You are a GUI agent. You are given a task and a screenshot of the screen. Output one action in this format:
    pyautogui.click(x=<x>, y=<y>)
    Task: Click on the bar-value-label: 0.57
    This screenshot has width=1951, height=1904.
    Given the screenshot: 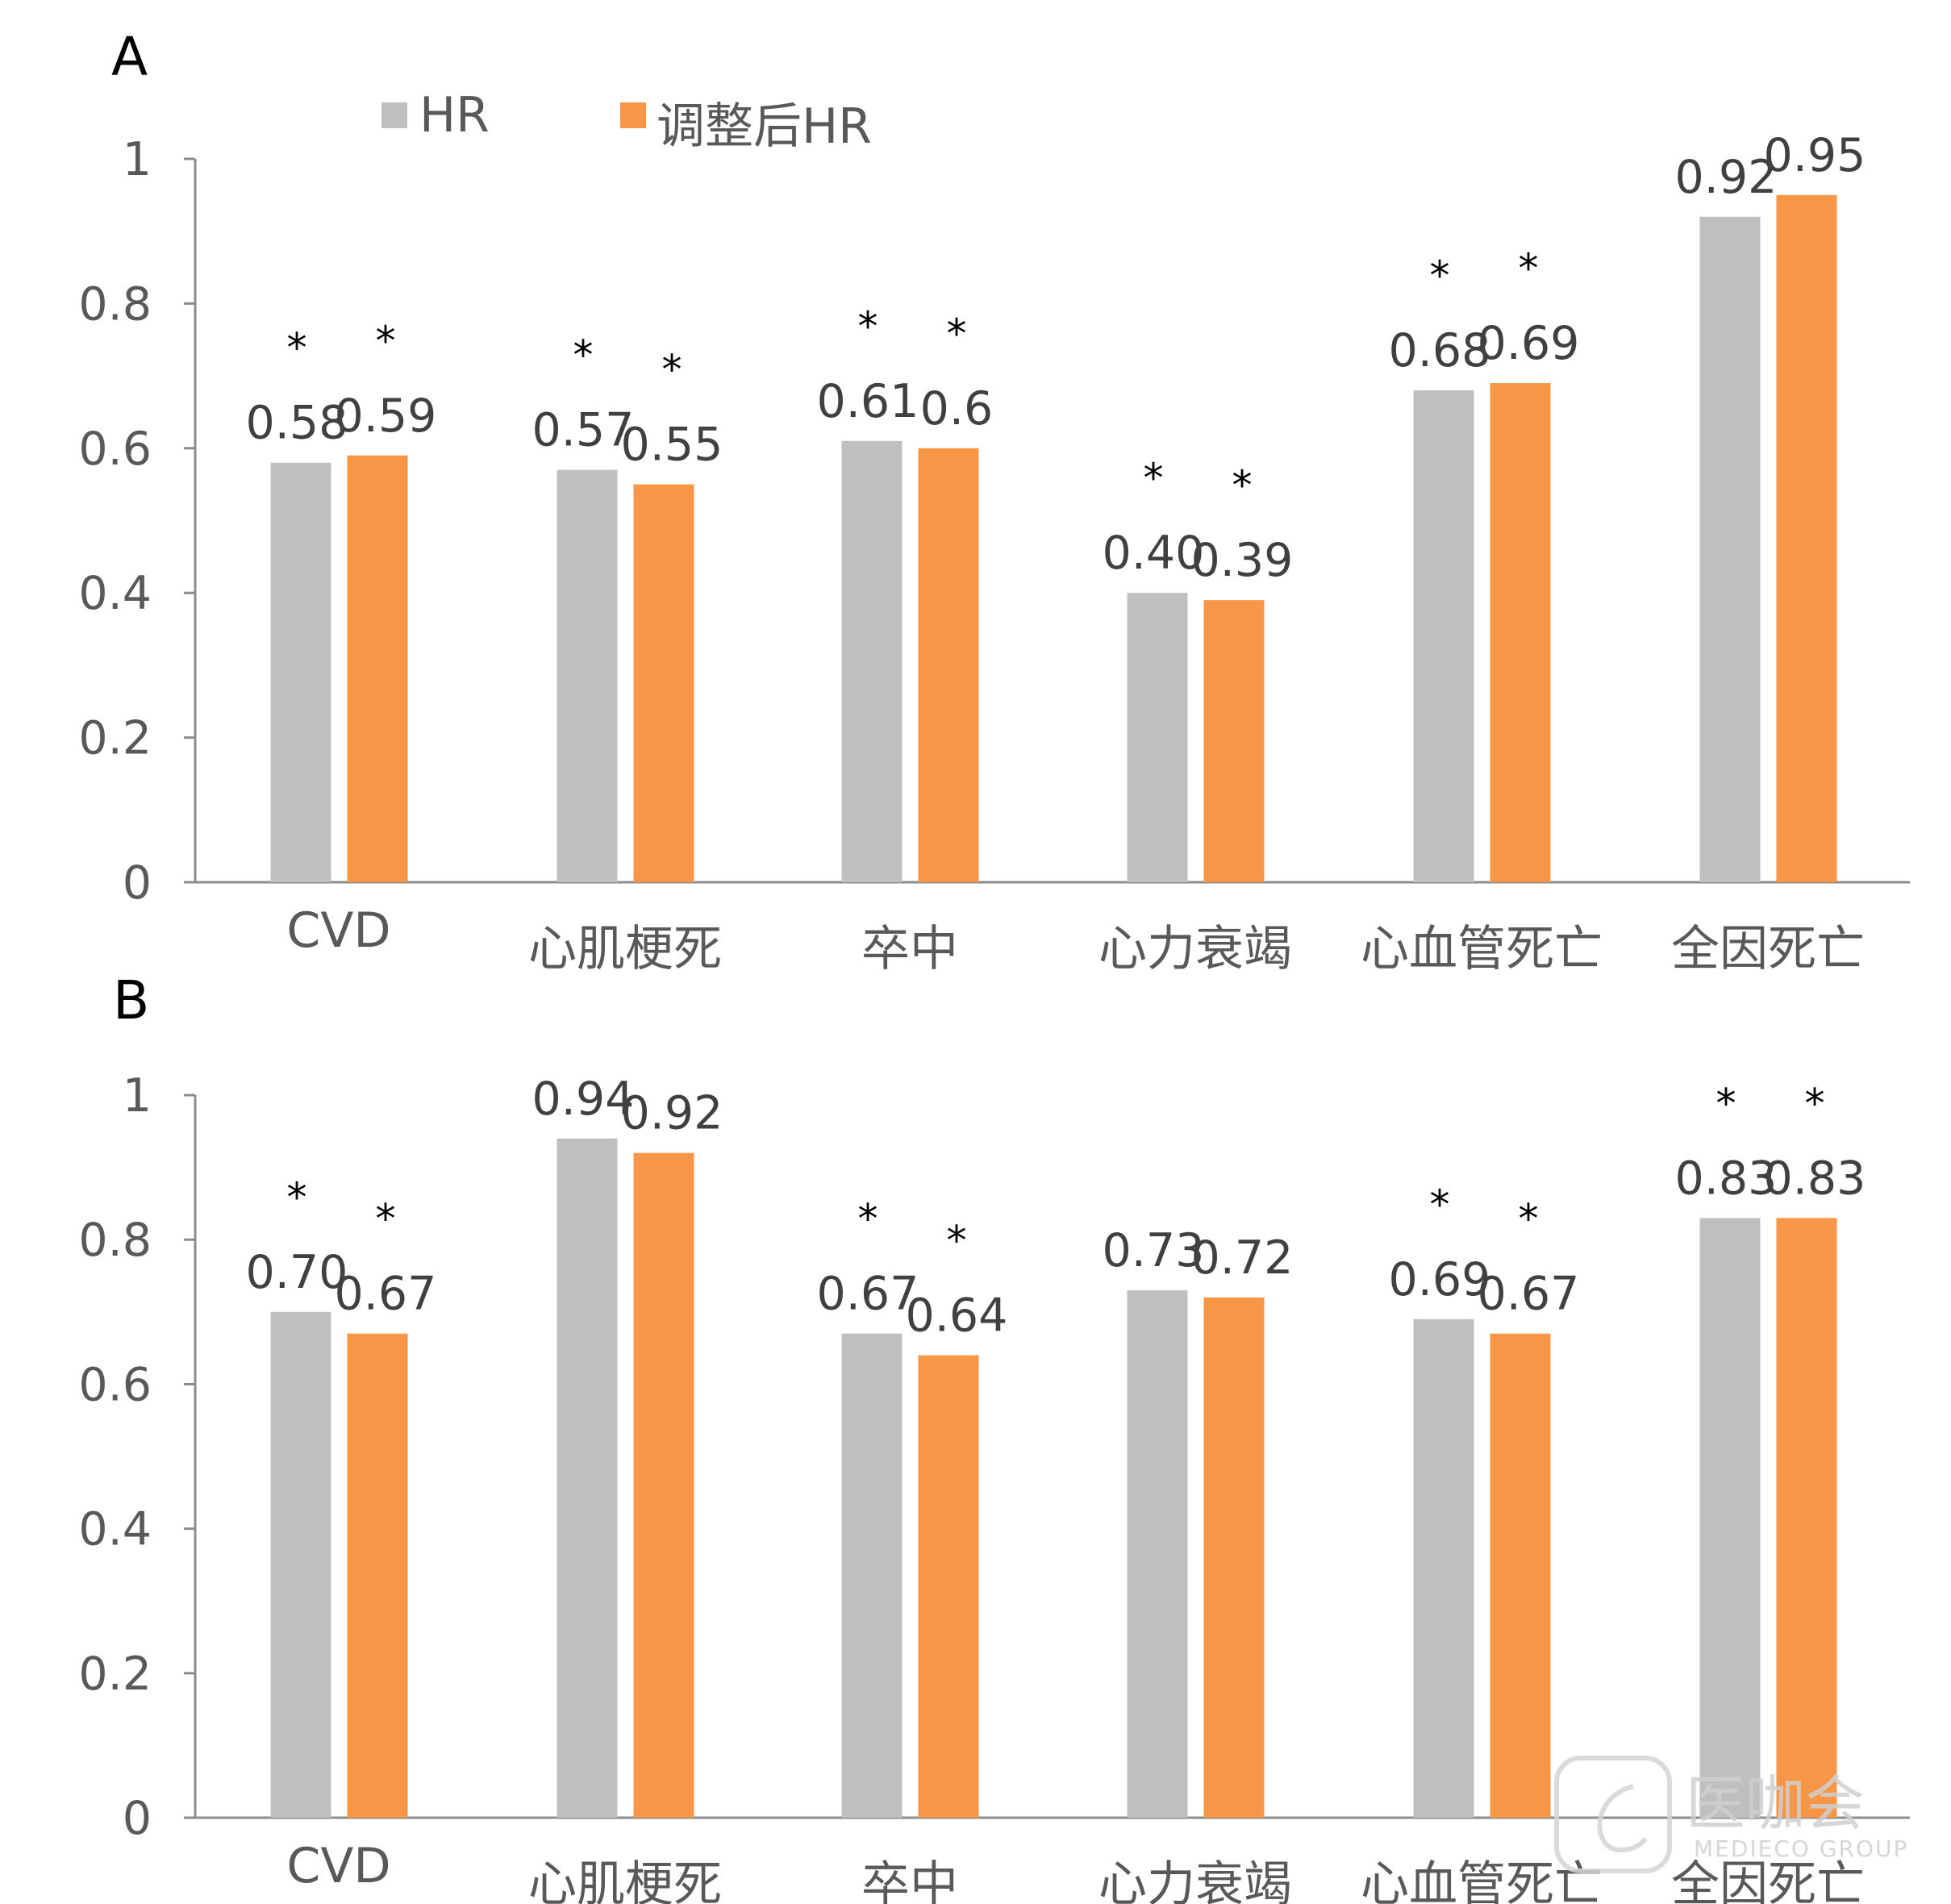 What is the action you would take?
    pyautogui.click(x=583, y=430)
    